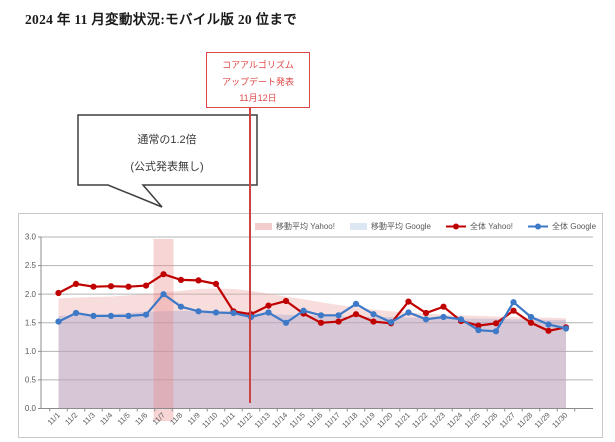 The height and width of the screenshot is (442, 615). What do you see at coordinates (31, 351) in the screenshot?
I see `y-tick-label: 1.0` at bounding box center [31, 351].